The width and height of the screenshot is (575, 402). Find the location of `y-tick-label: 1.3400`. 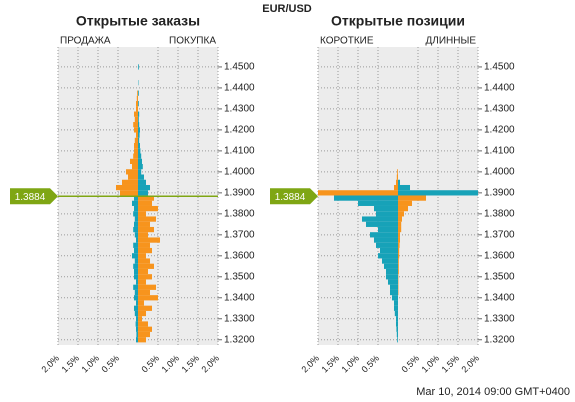

y-tick-label: 1.3400 is located at coordinates (239, 297).